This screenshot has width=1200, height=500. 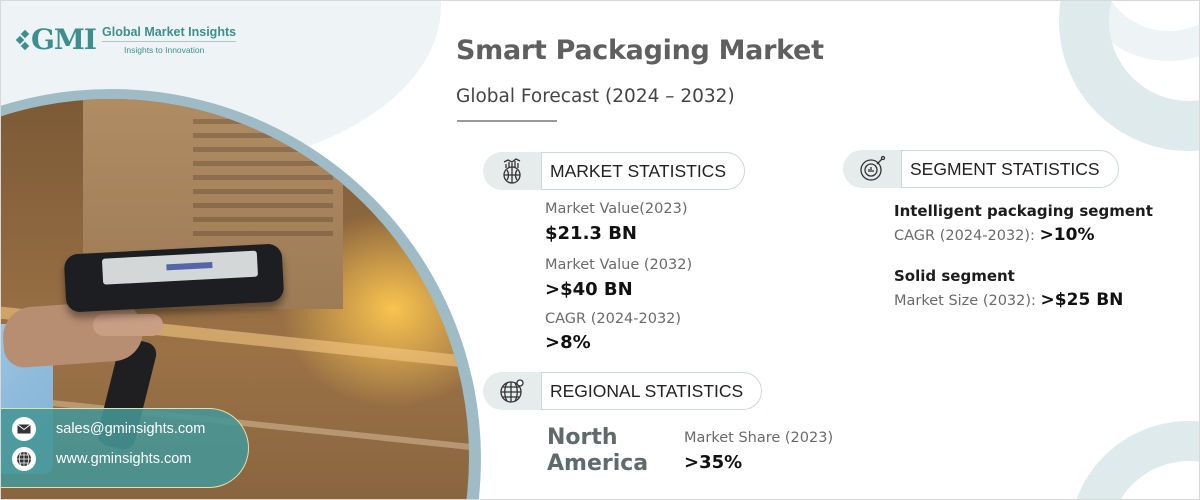 What do you see at coordinates (131, 429) in the screenshot?
I see `contact-email-text: sales@gminsights.com` at bounding box center [131, 429].